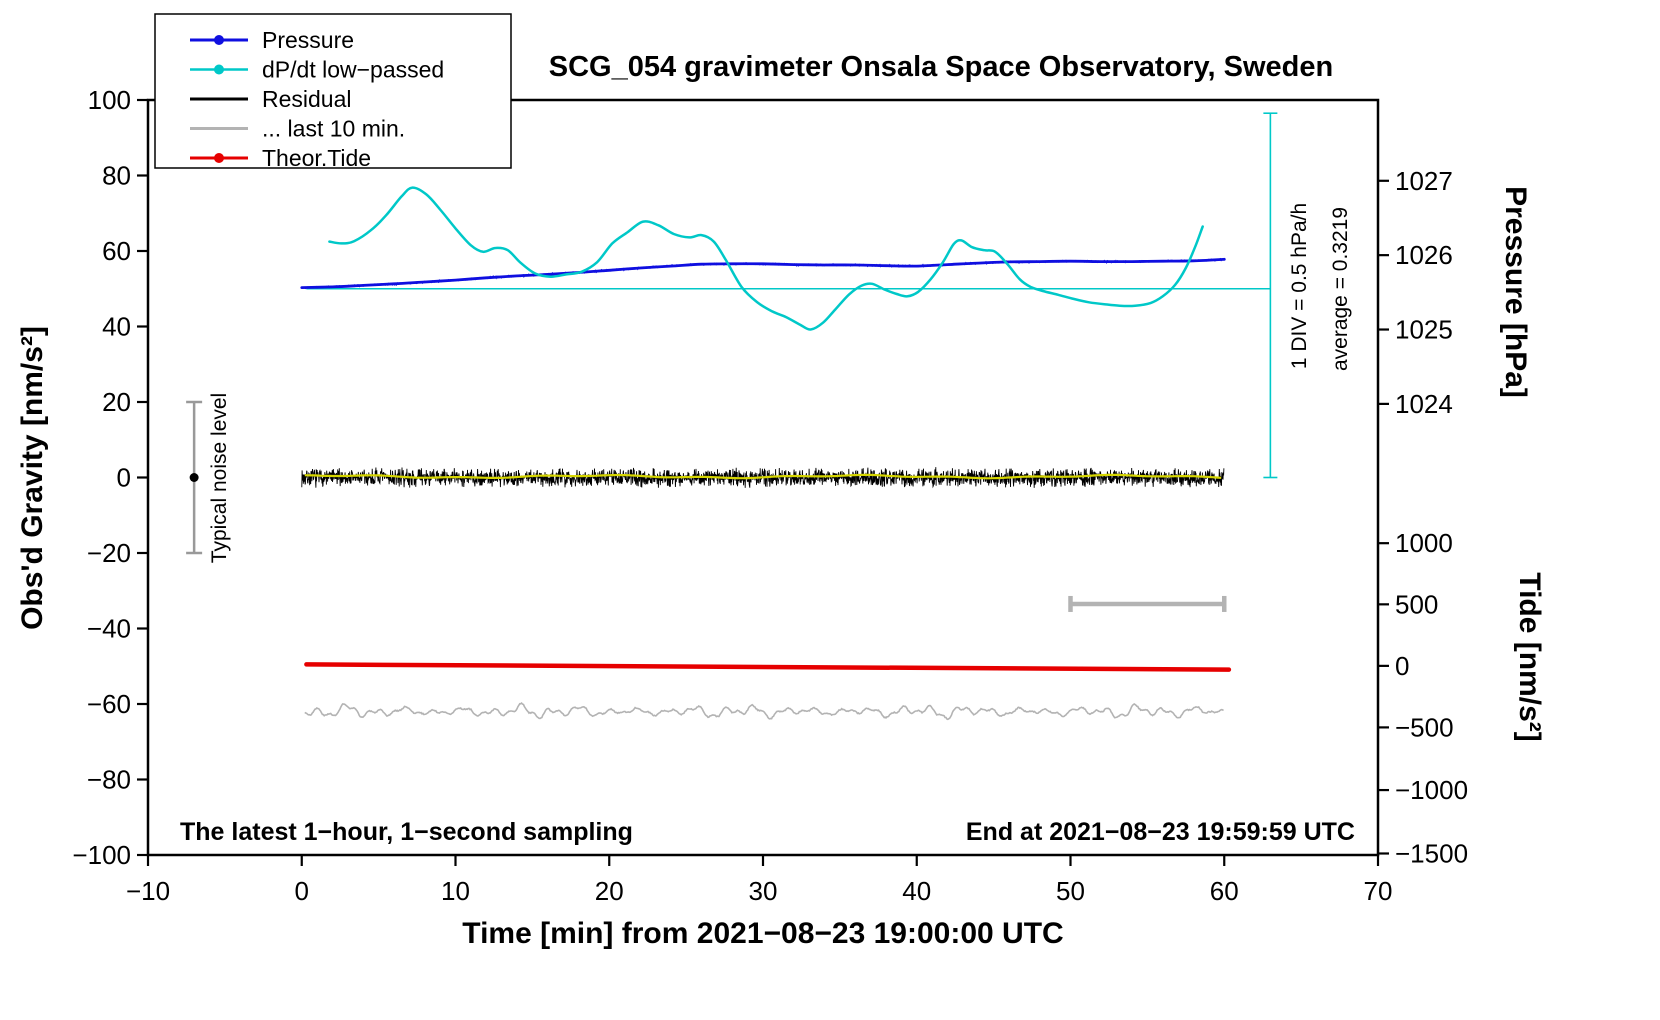 The height and width of the screenshot is (1020, 1660). Describe the element at coordinates (1299, 286) in the screenshot. I see `div-scale-label: 1 DIV = 0.5 hPa/h` at that location.